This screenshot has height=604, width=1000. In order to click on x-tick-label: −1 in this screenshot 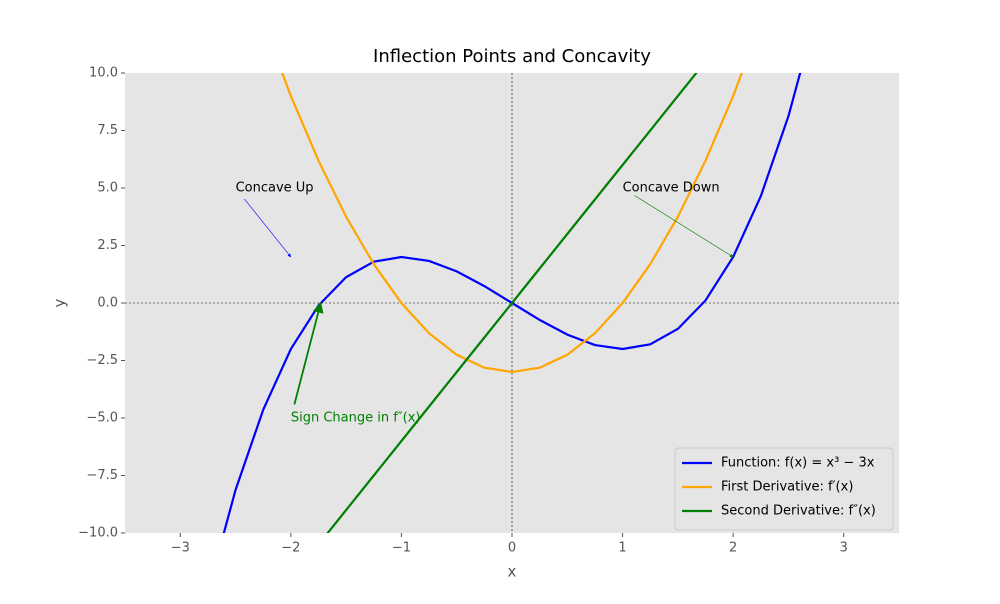, I will do `click(401, 548)`.